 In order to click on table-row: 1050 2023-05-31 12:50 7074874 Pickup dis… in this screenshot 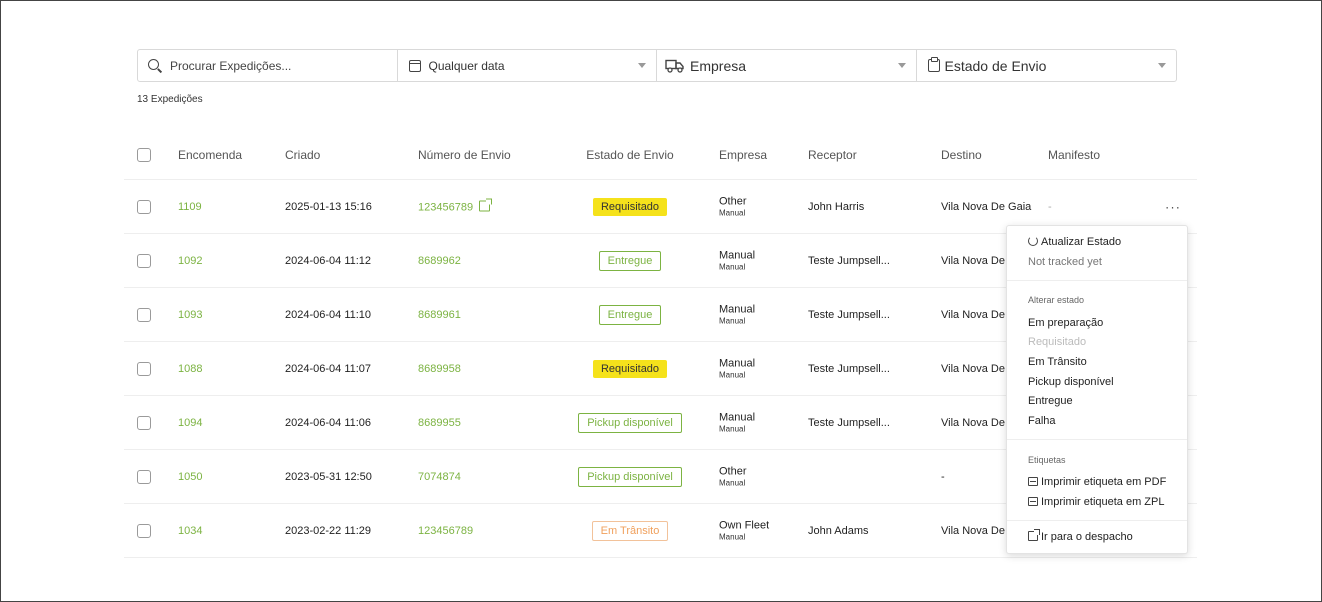, I will do `click(660, 477)`.